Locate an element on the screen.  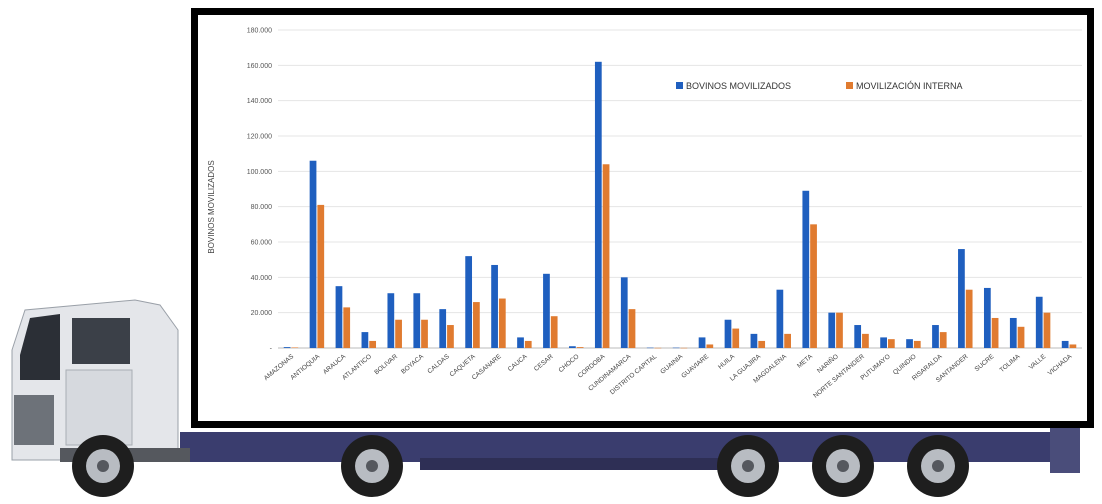
cab-front-wheel is located at coordinates (103, 466).